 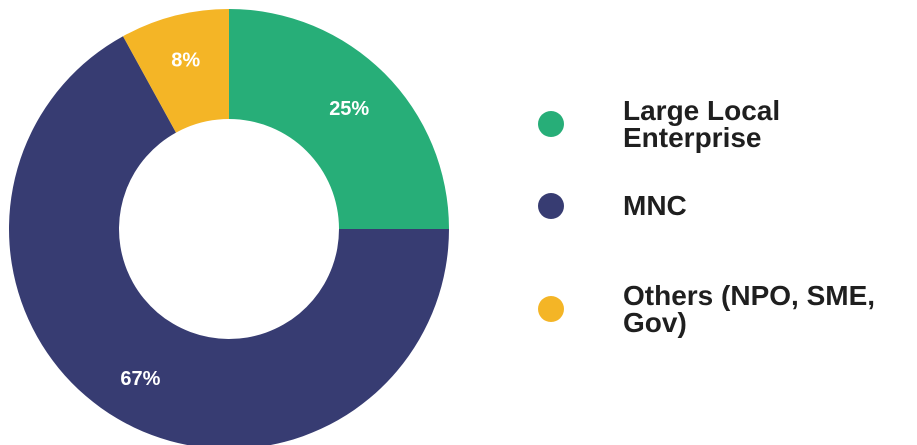 What do you see at coordinates (655, 205) in the screenshot?
I see `legend-label-mnc: MNC` at bounding box center [655, 205].